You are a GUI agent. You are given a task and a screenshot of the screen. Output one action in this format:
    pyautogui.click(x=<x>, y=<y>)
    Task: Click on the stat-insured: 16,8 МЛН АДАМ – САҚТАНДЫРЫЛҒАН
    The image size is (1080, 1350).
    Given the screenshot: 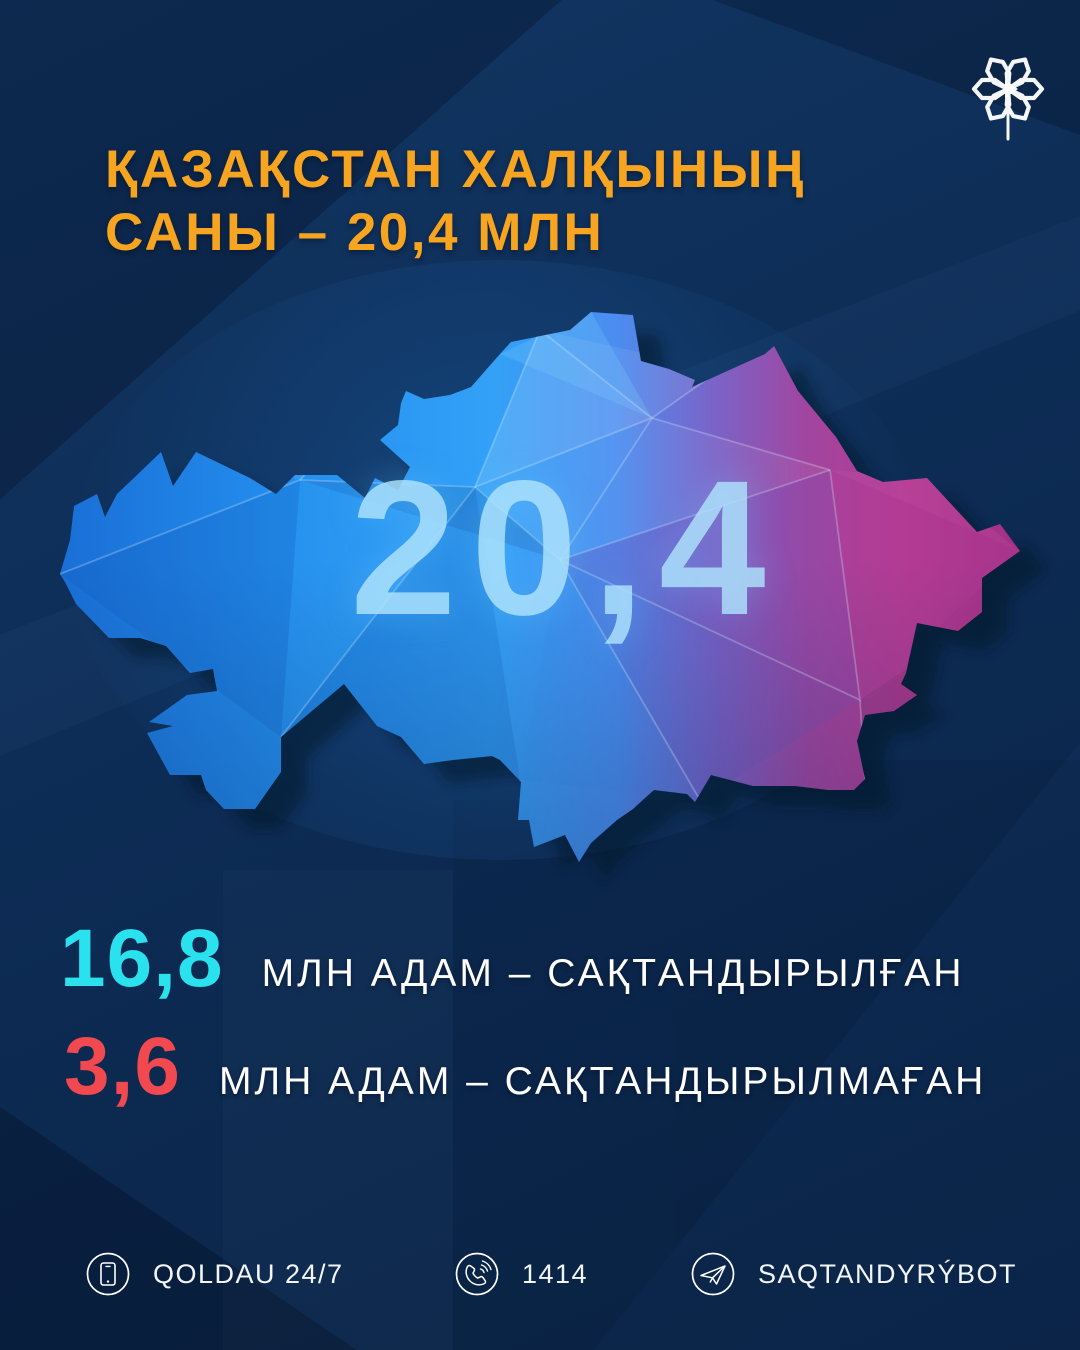 What is the action you would take?
    pyautogui.click(x=512, y=959)
    